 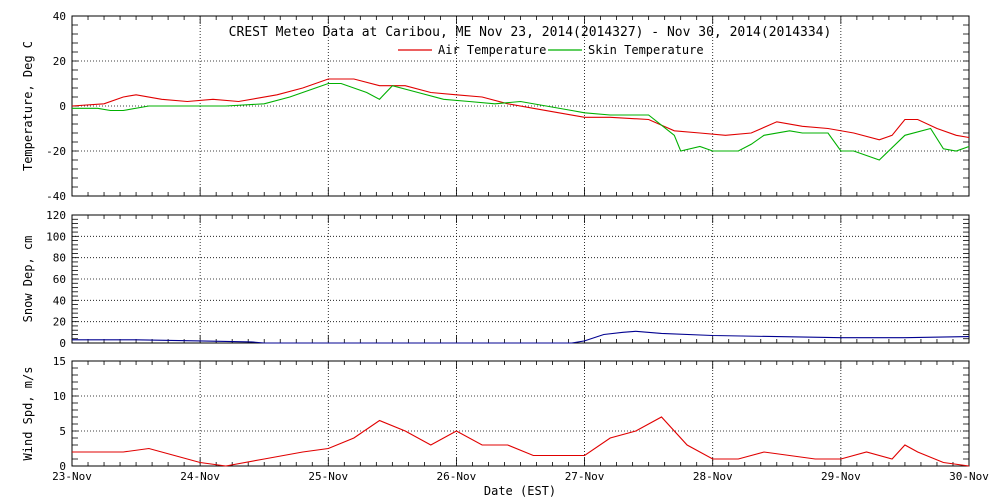 What do you see at coordinates (59, 396) in the screenshot?
I see `wind-speed-ytick-label: 10` at bounding box center [59, 396].